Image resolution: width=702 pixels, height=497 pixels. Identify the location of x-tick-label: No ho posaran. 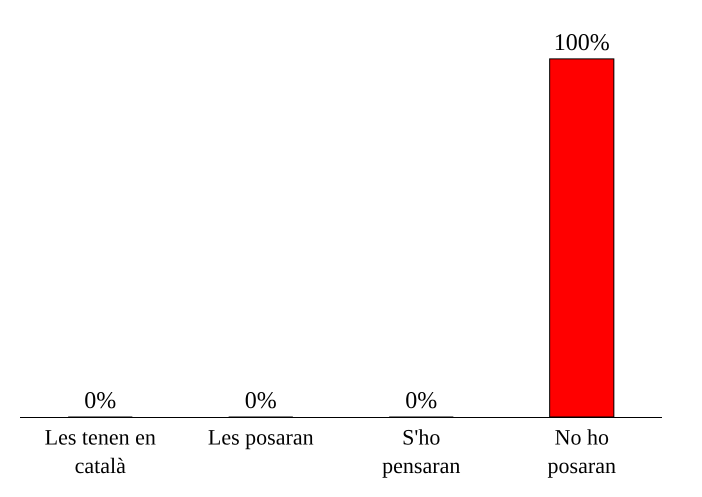
(582, 451).